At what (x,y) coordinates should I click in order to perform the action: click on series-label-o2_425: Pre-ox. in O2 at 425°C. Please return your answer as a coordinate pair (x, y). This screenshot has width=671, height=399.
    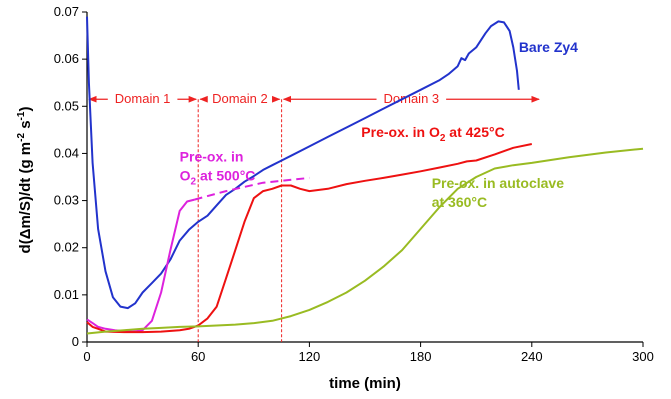
    Looking at the image, I should click on (432, 134).